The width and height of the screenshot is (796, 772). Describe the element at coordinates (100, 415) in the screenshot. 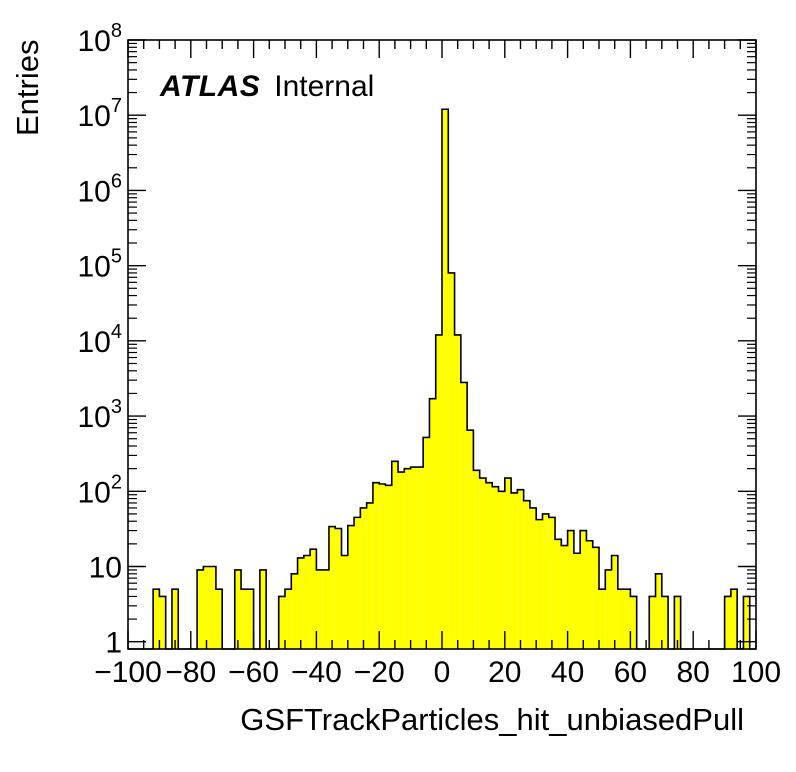

I see `y-tick-label: 10³` at that location.